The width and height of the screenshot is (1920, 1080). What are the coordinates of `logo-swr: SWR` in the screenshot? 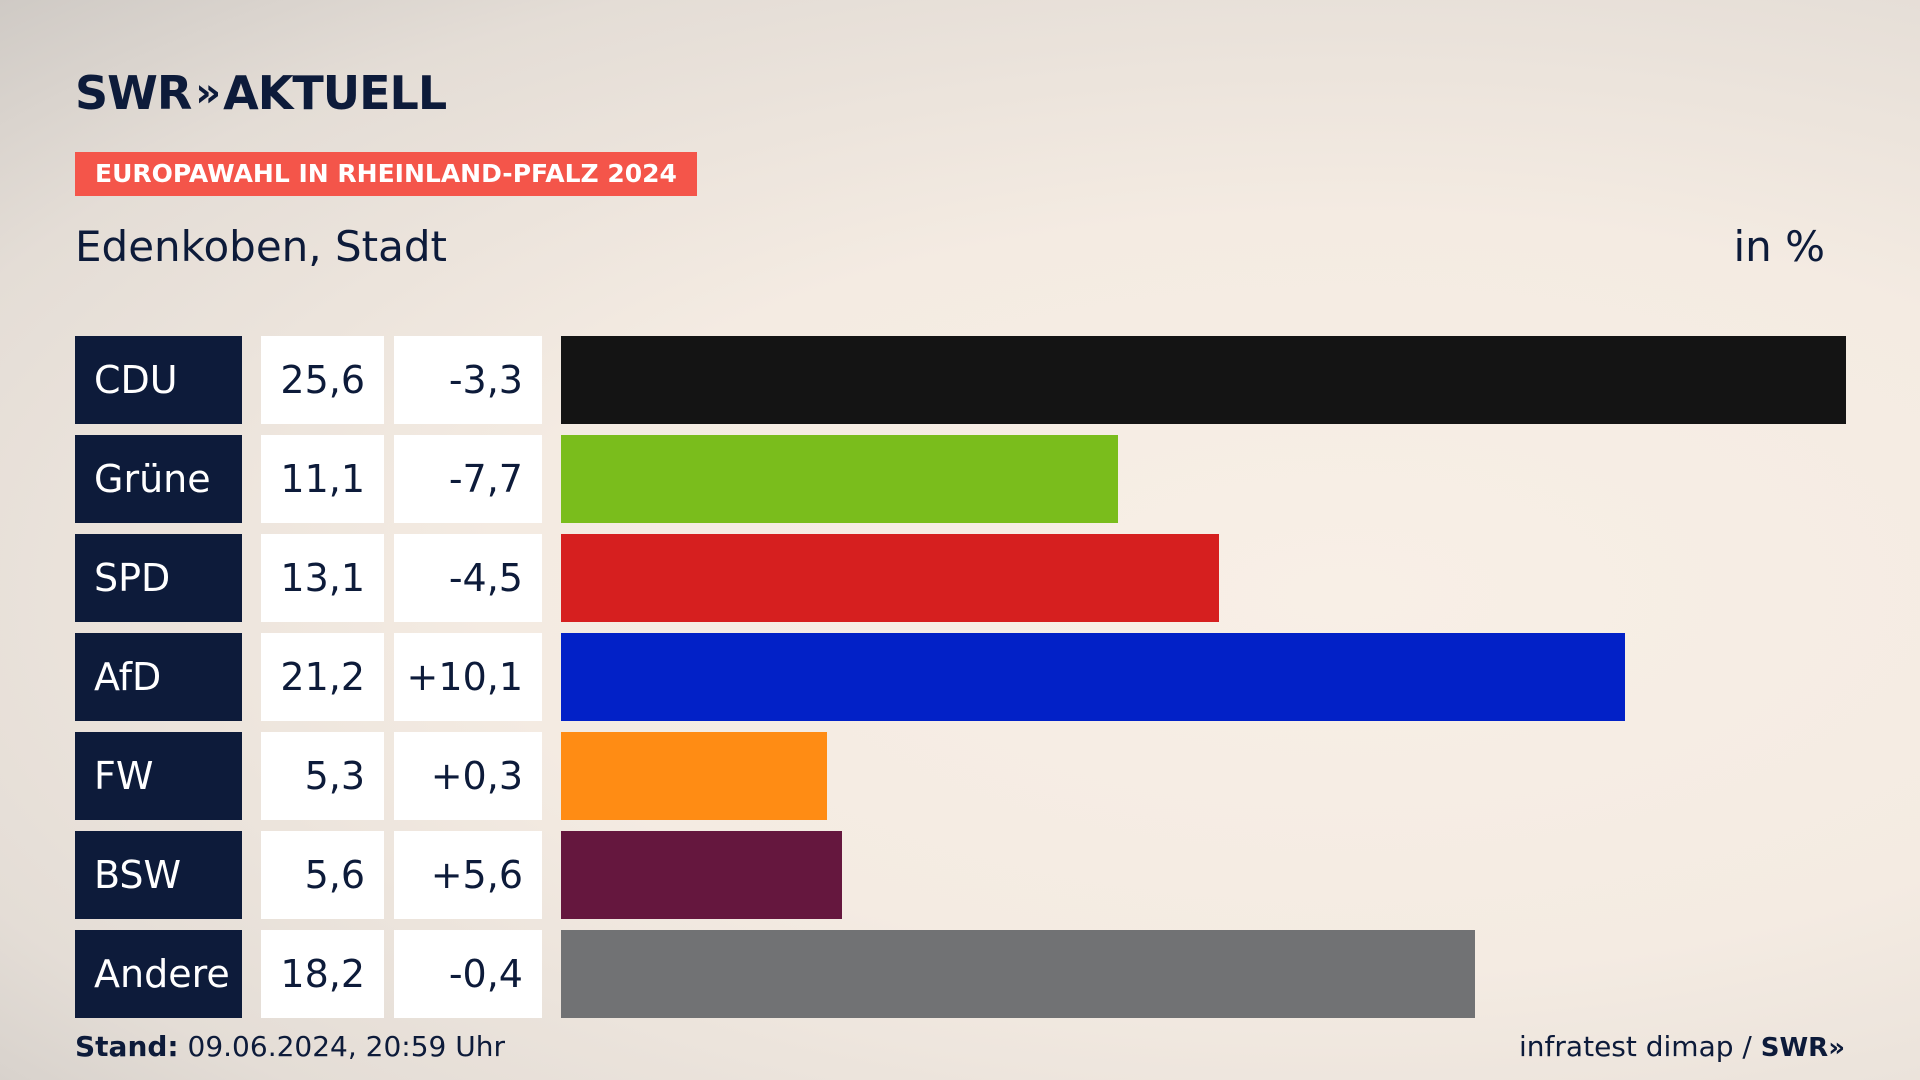 It's located at (133, 93).